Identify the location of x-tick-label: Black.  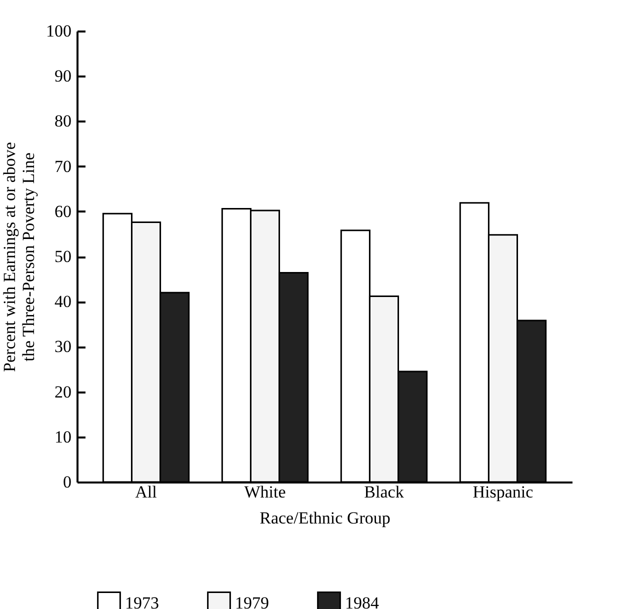
(384, 492).